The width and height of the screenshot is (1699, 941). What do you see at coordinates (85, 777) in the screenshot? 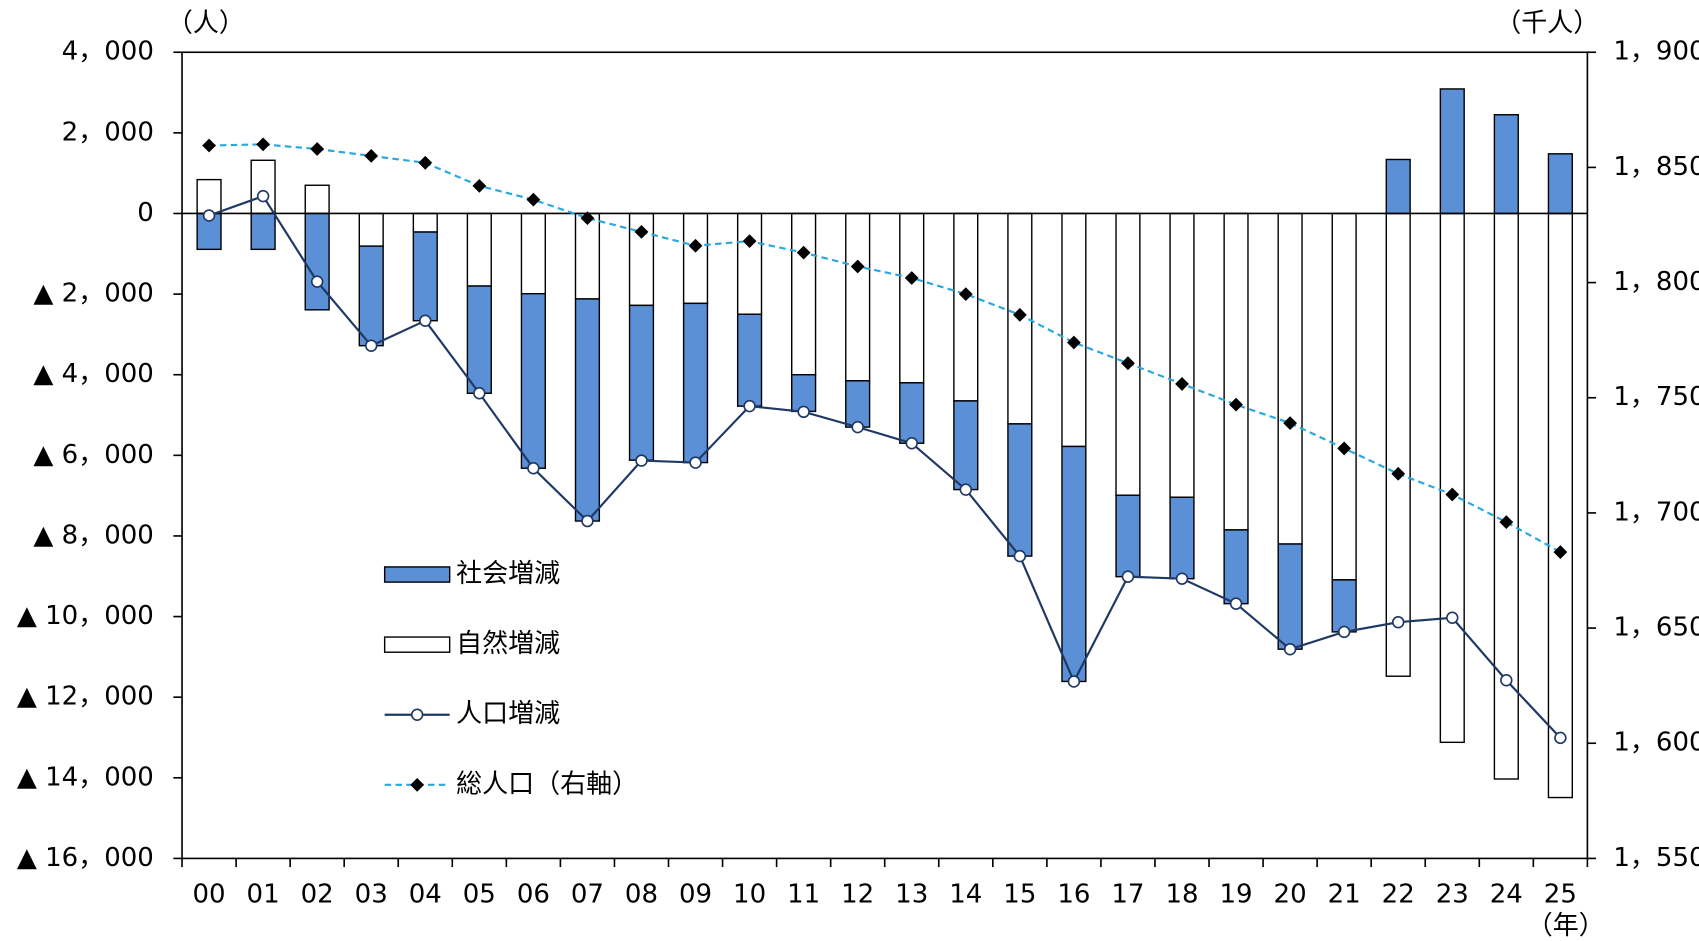
I see `y-tick-label: ▲ 14，000` at bounding box center [85, 777].